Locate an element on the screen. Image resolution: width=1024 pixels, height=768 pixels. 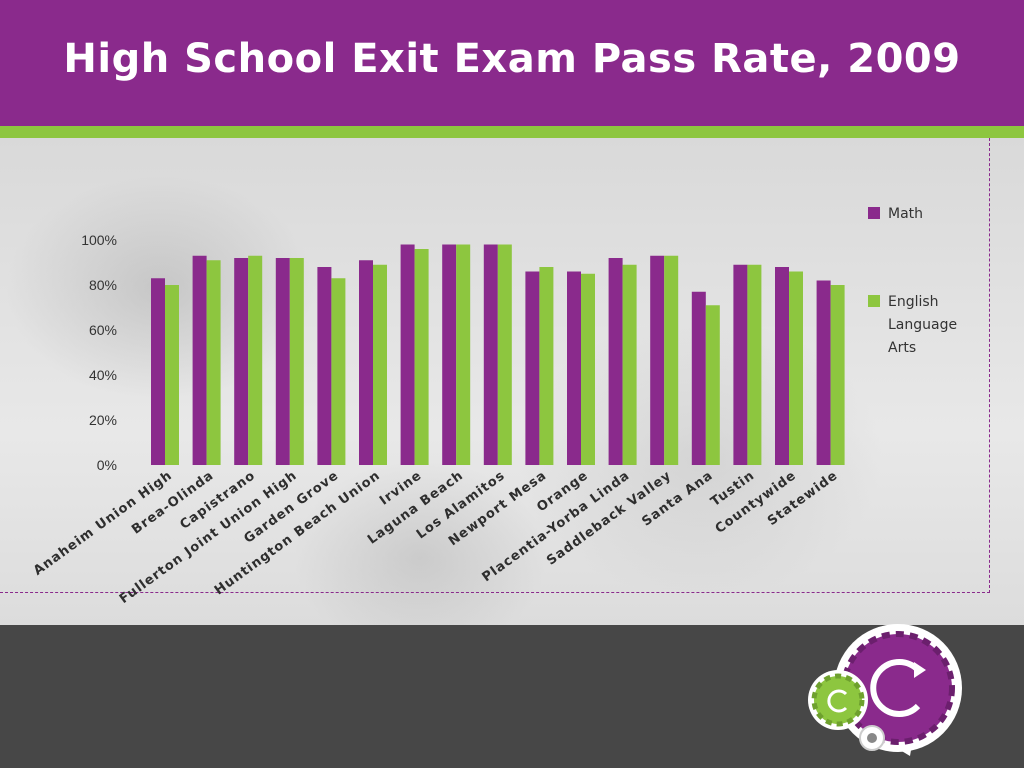
legend-swatch-math is located at coordinates (874, 213).